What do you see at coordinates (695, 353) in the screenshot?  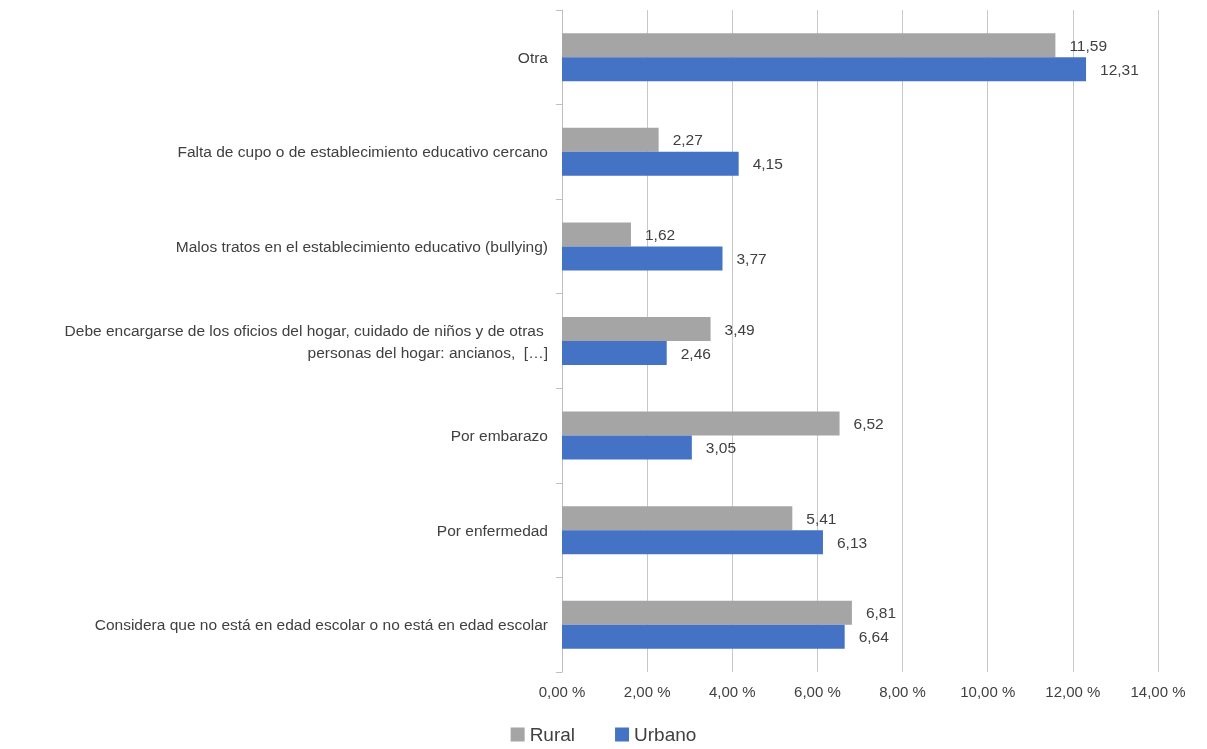 I see `data-label: 2,46` at bounding box center [695, 353].